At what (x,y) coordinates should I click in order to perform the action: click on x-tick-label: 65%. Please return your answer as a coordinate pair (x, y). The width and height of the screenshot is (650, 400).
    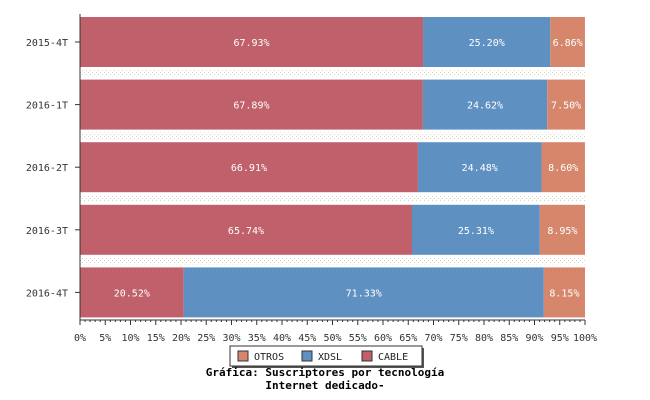
    Looking at the image, I should click on (408, 338).